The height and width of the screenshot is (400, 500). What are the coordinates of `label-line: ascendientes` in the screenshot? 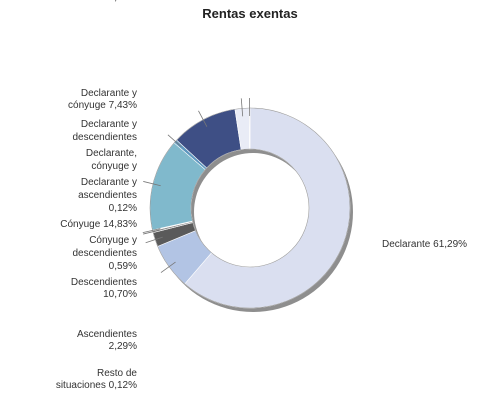 It's located at (107, 195).